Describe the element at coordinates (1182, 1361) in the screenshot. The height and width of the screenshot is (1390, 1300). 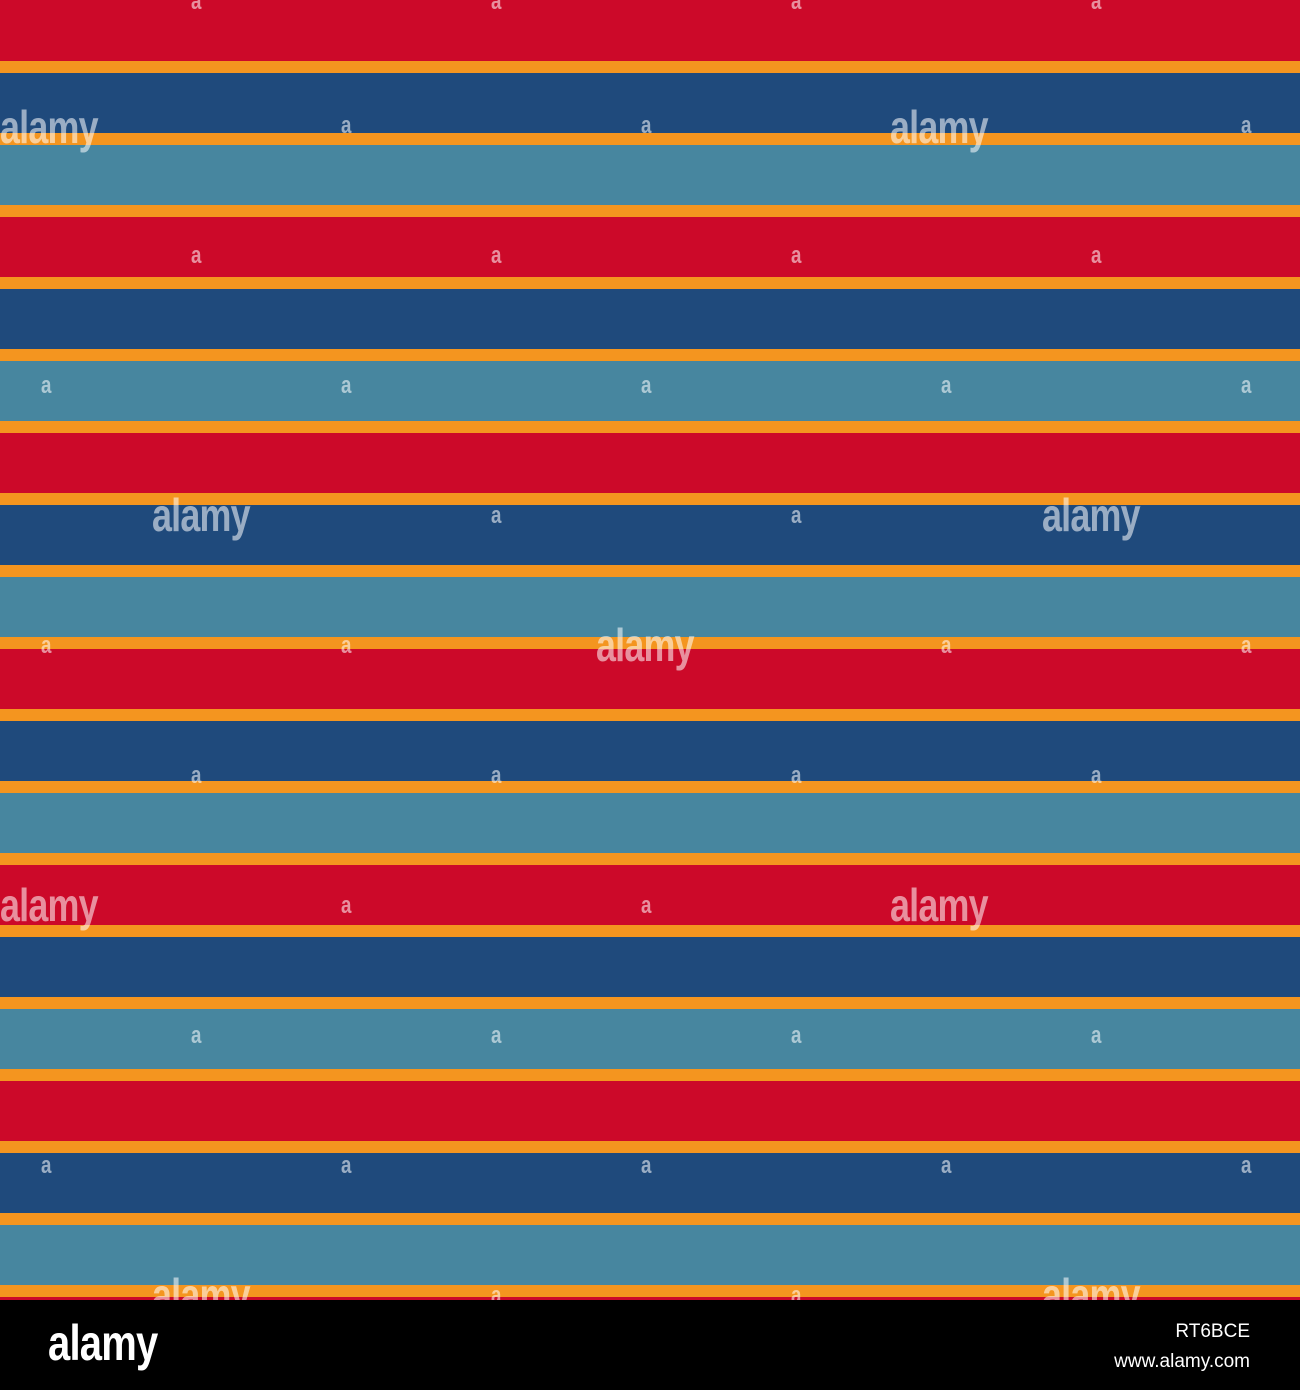
I see `site-url: www.alamy.com` at that location.